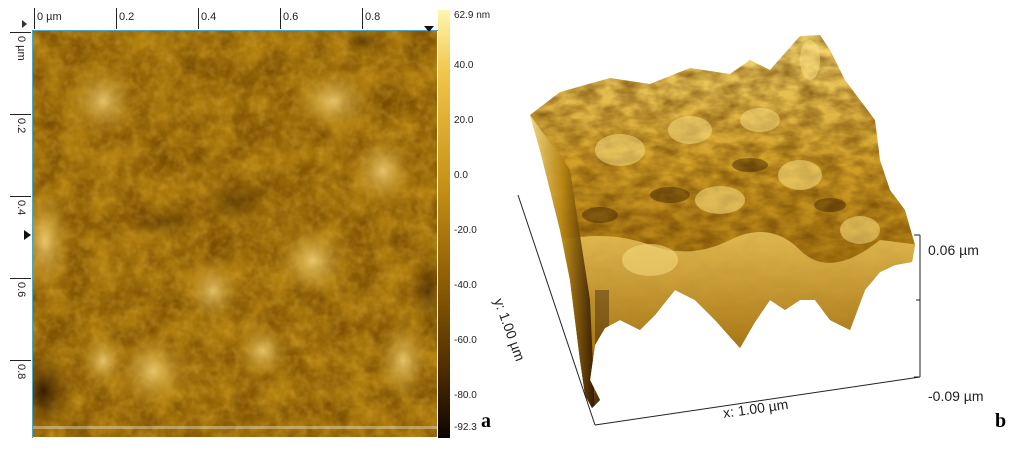 This screenshot has width=1016, height=452. What do you see at coordinates (465, 340) in the screenshot?
I see `colorbar-label: -60.0` at bounding box center [465, 340].